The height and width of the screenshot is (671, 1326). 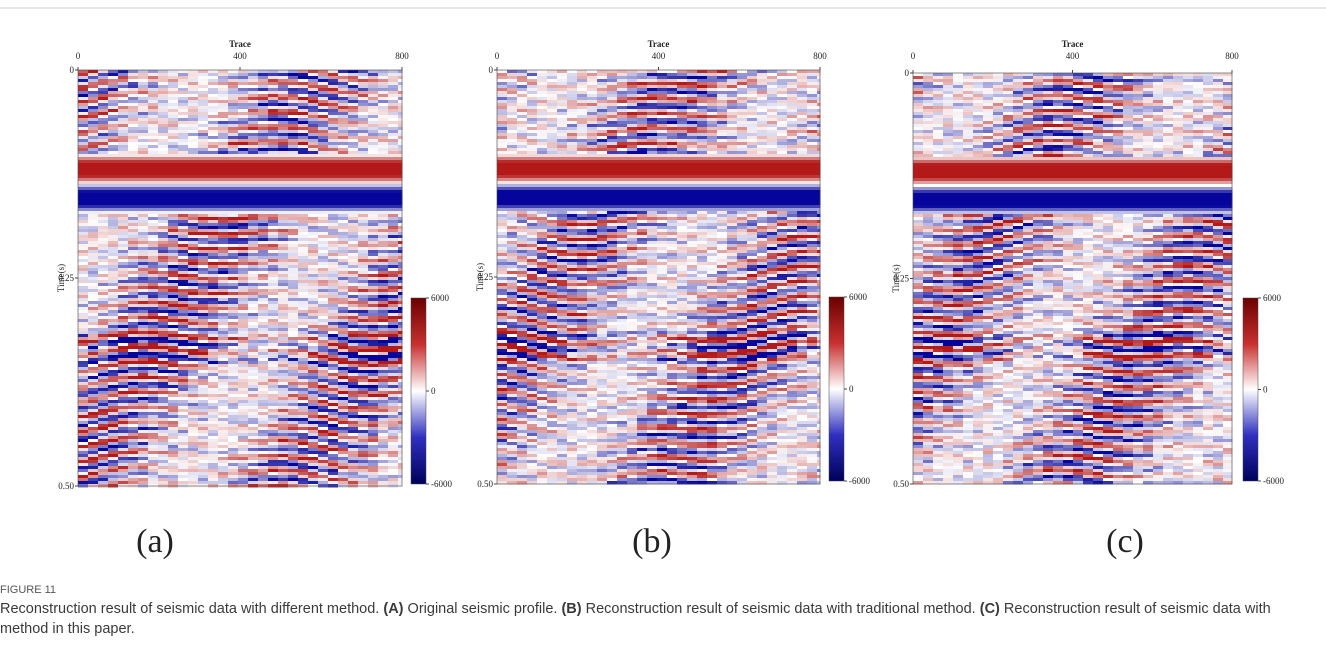 What do you see at coordinates (155, 541) in the screenshot?
I see `panel-label: (a)` at bounding box center [155, 541].